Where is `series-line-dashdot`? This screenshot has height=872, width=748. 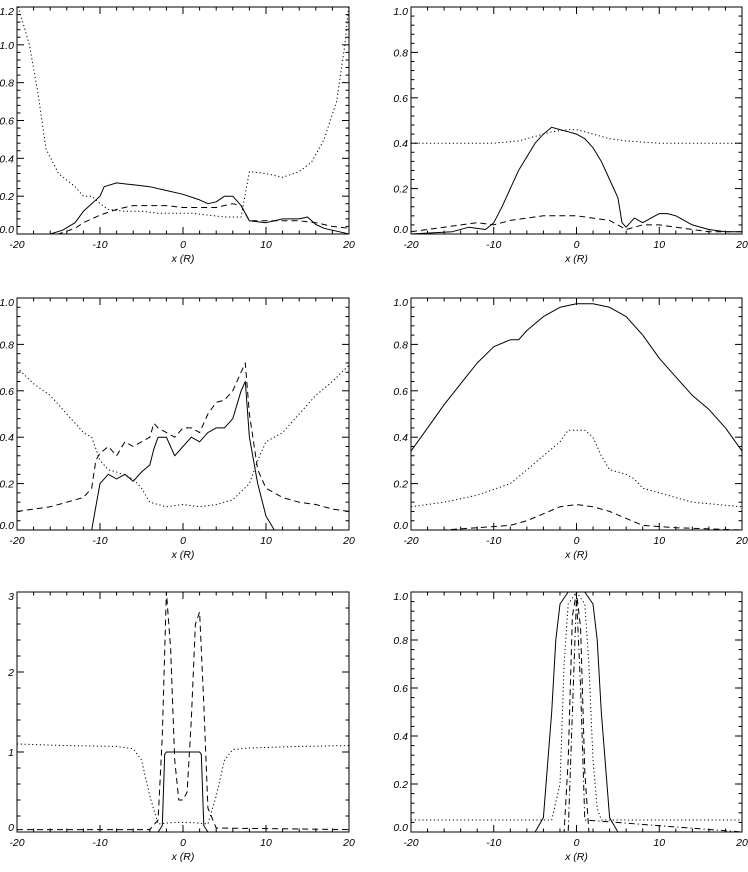 series-line-dashdot is located at coordinates (576, 714).